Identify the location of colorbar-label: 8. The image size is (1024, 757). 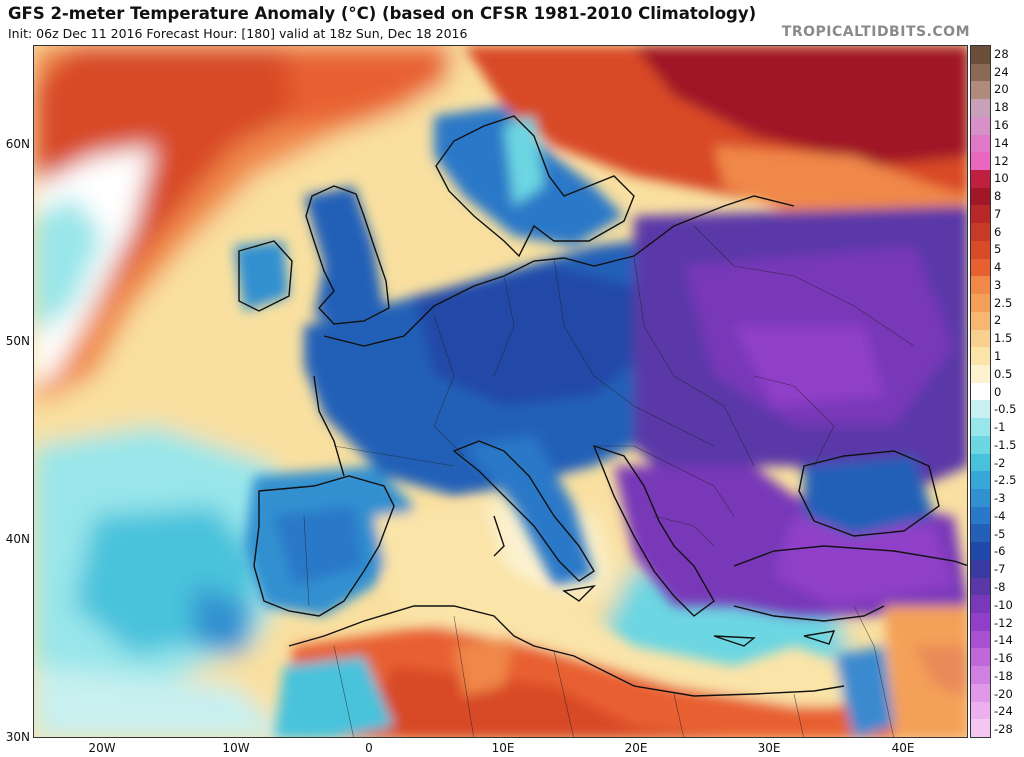
(998, 196).